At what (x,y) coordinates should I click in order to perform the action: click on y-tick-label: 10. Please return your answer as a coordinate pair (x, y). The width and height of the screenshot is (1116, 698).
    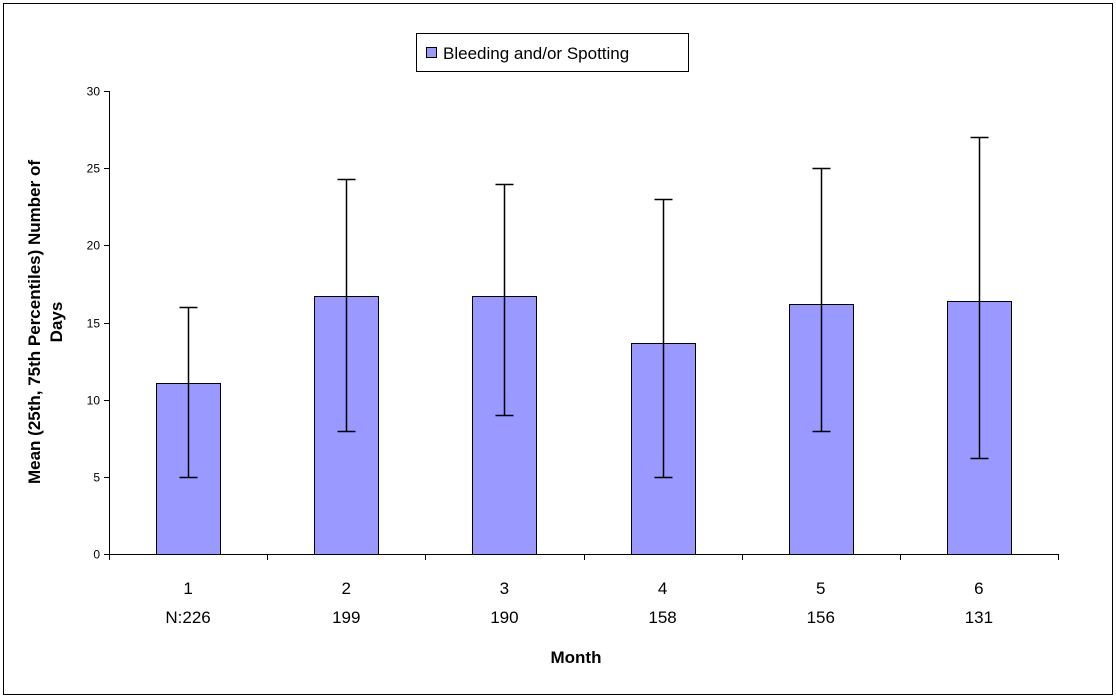
    Looking at the image, I should click on (94, 401).